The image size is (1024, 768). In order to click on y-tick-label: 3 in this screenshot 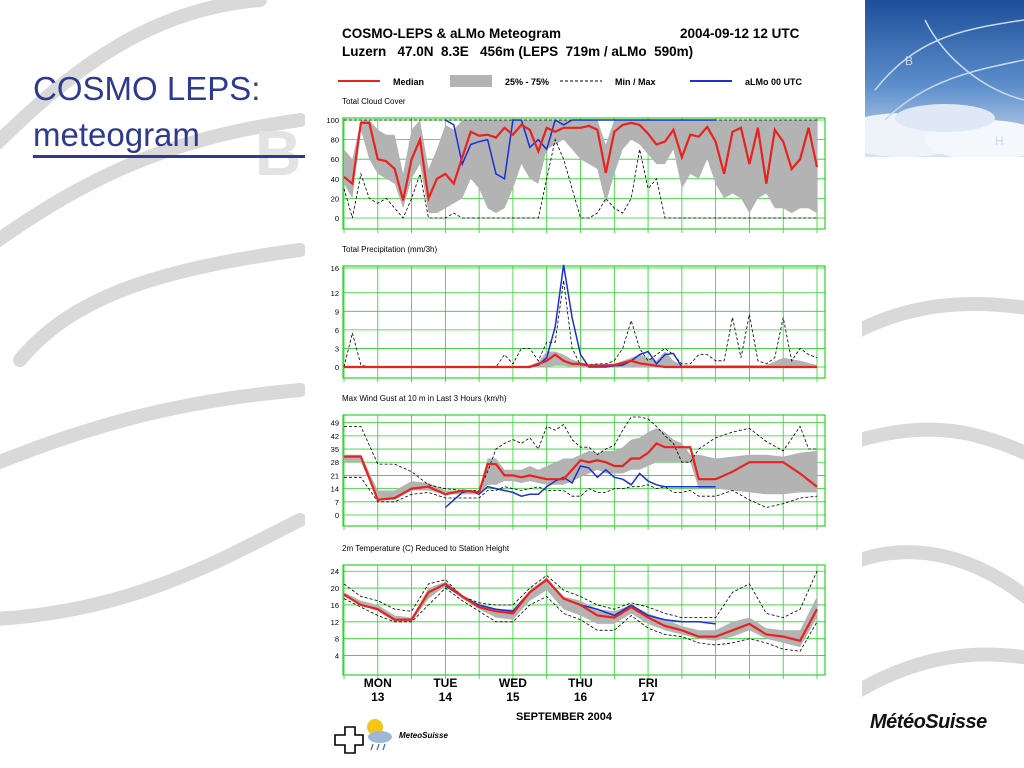, I will do `click(337, 348)`.